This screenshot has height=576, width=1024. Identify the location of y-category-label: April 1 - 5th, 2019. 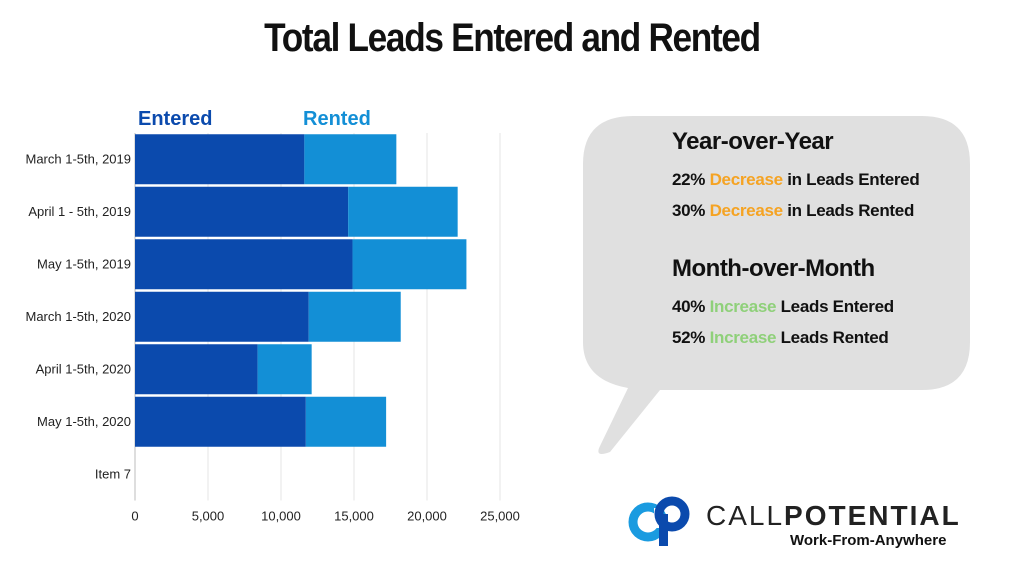
(79, 211).